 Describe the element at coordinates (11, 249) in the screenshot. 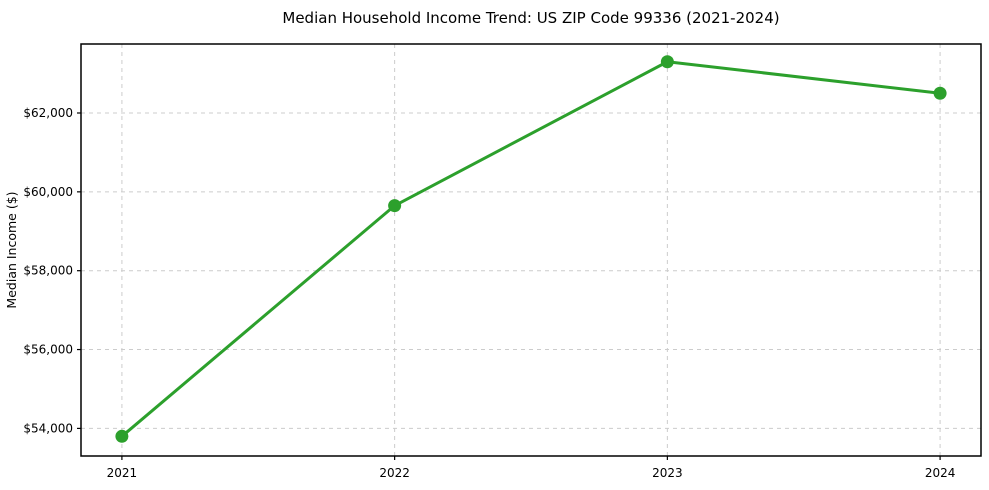

I see `y-axis-label: Median Income ($)` at that location.